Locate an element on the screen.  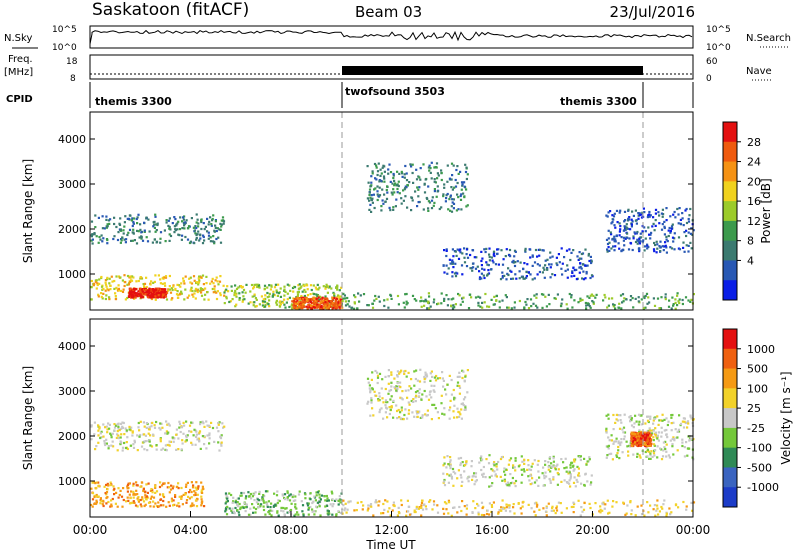
freq-unit-label: [MHz] is located at coordinates (18, 72).